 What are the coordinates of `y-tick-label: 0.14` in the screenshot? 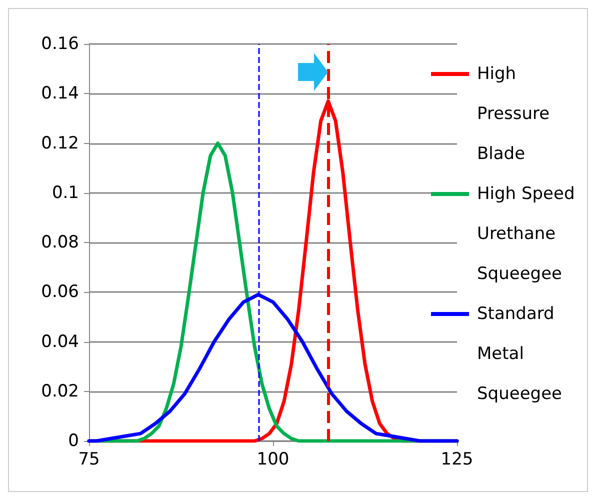 It's located at (60, 94).